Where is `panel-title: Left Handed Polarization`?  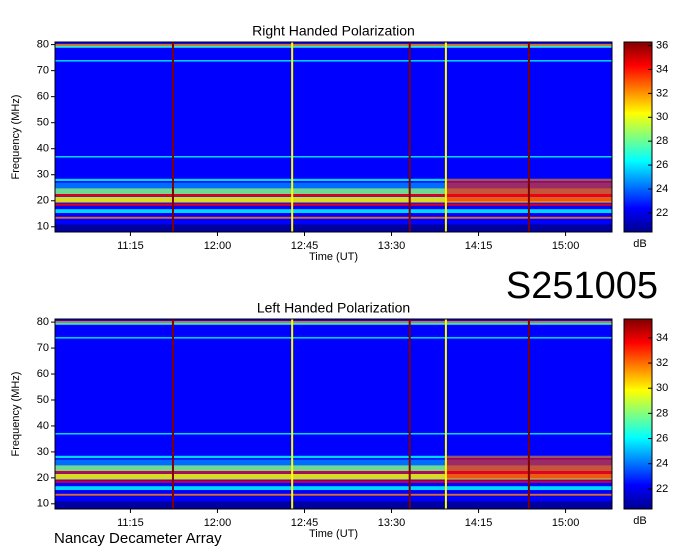 panel-title: Left Handed Polarization is located at coordinates (333, 308).